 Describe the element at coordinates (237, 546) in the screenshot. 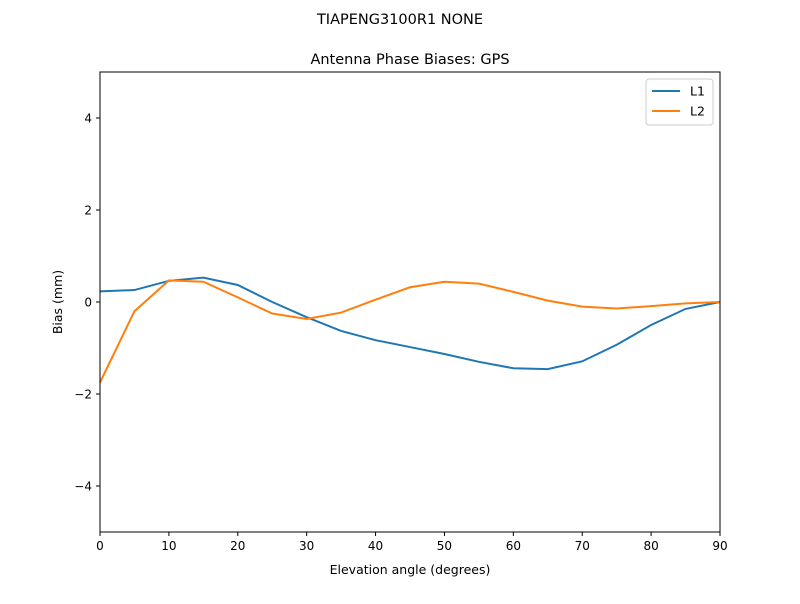

I see `x-tick-label: 20` at that location.